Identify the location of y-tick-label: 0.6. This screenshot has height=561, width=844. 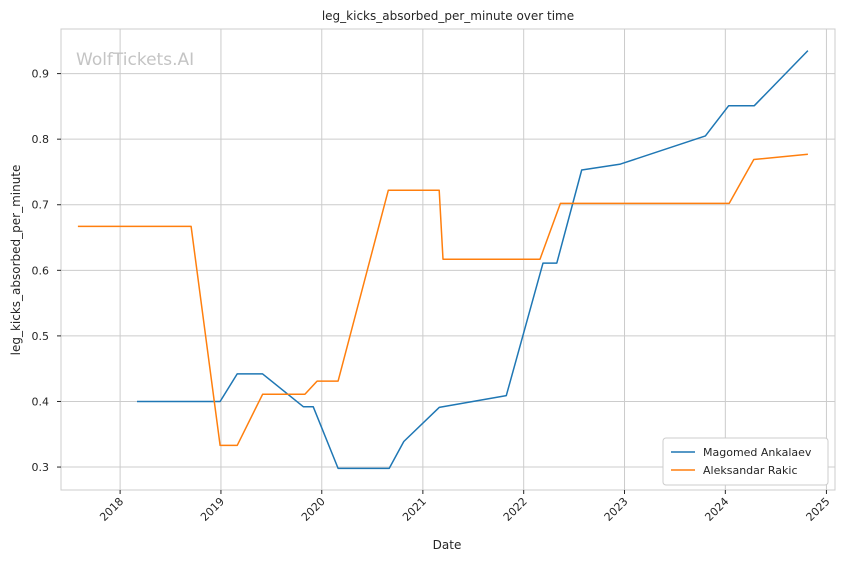
(41, 270).